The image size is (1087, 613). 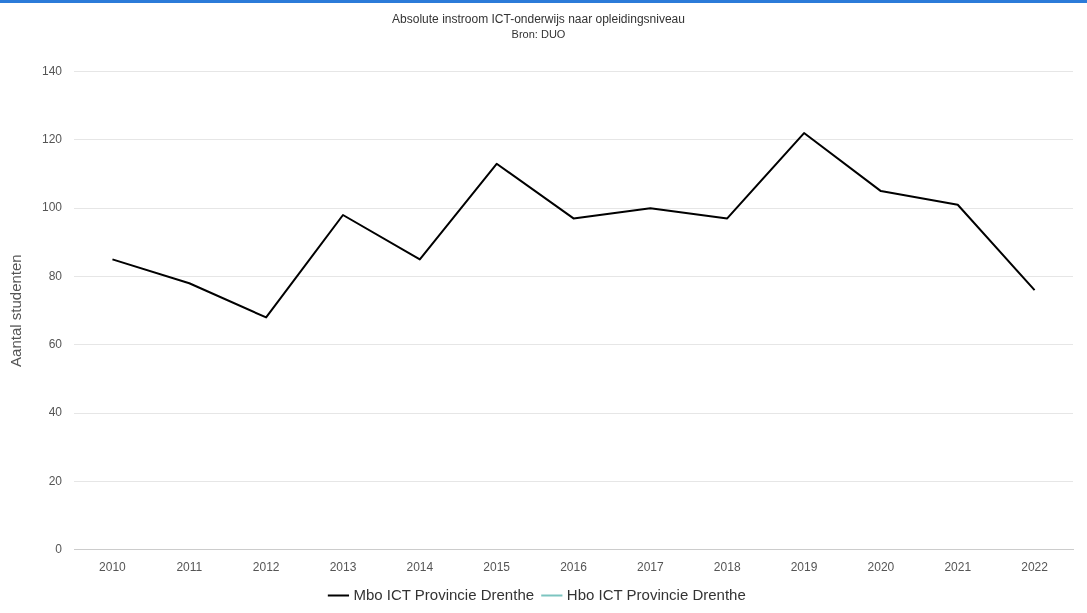 I want to click on y-axis-title: Aantal studenten, so click(x=16, y=310).